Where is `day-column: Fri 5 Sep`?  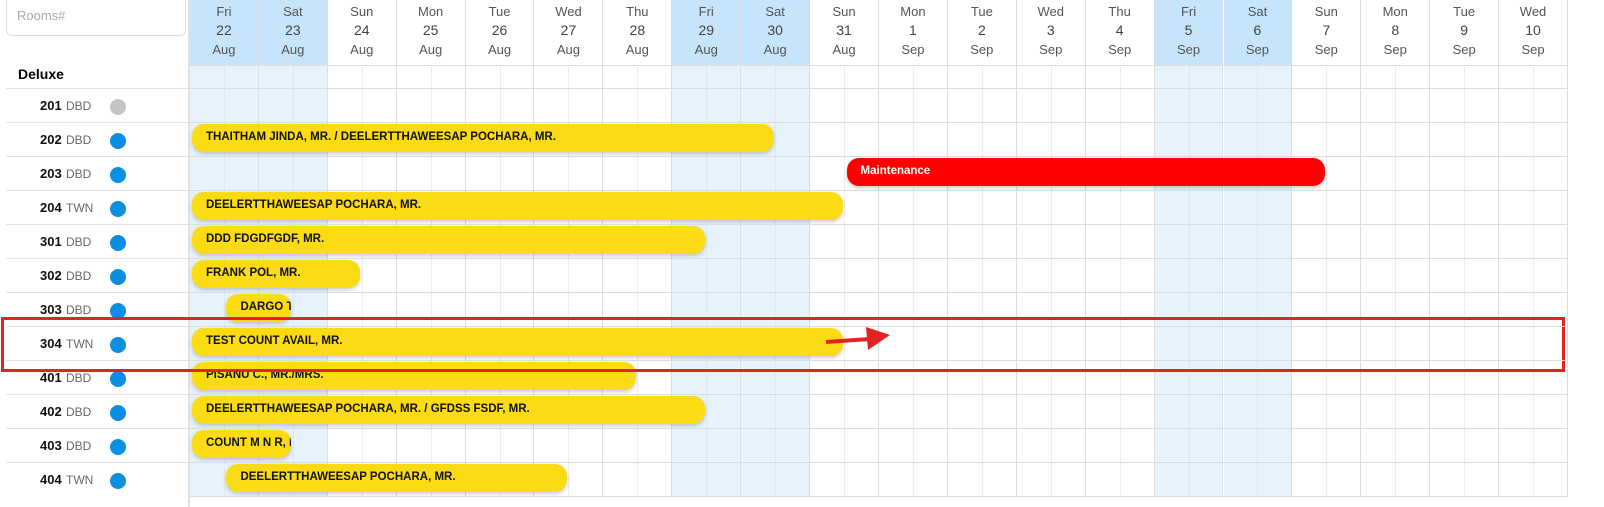
day-column: Fri 5 Sep is located at coordinates (1189, 248).